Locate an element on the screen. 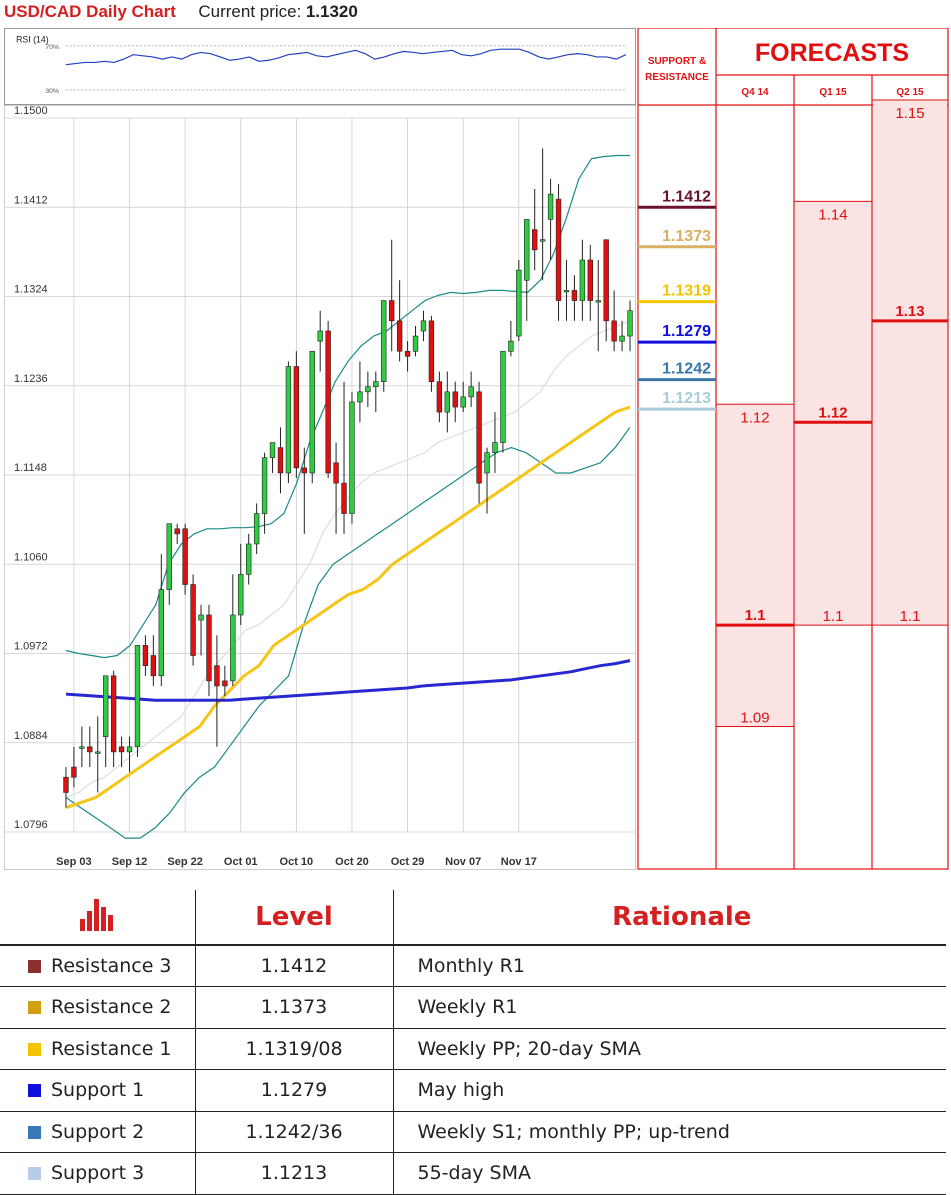 This screenshot has width=951, height=1195. rationale-header: Rationale is located at coordinates (669, 918).